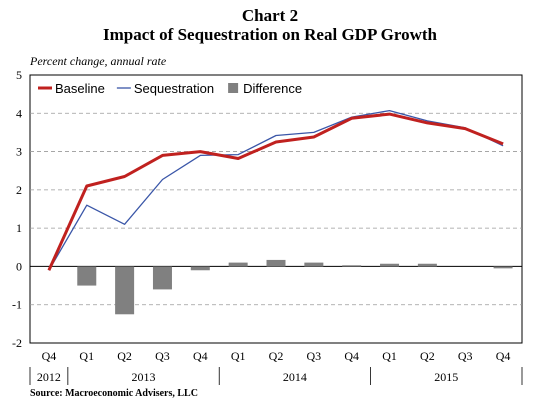 This screenshot has height=405, width=540. Describe the element at coordinates (17, 343) in the screenshot. I see `y-tick-label: -2` at that location.